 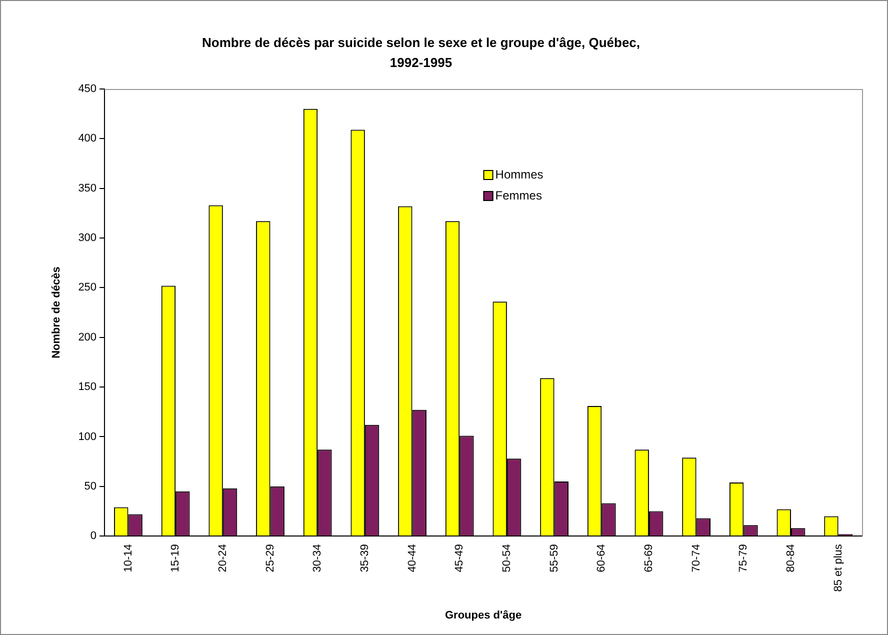 I want to click on y-tick-label: 100, so click(x=87, y=436).